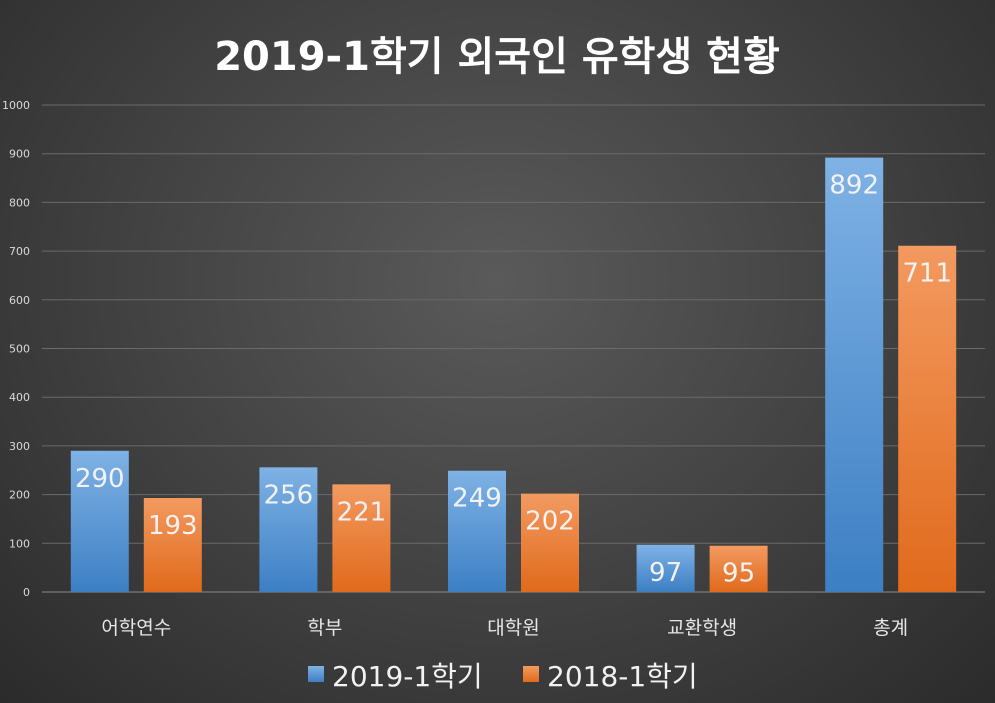  Describe the element at coordinates (19, 251) in the screenshot. I see `y-tick-label: 700` at that location.